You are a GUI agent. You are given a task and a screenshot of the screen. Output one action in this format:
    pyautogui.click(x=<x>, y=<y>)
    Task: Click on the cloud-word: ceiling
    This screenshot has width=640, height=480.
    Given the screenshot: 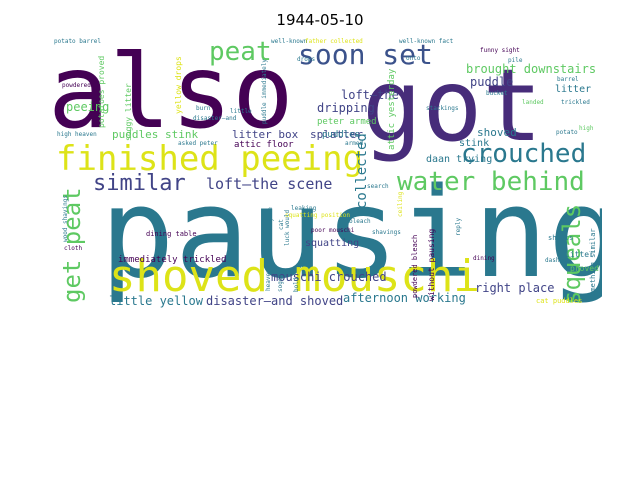 What is the action you would take?
    pyautogui.click(x=400, y=204)
    